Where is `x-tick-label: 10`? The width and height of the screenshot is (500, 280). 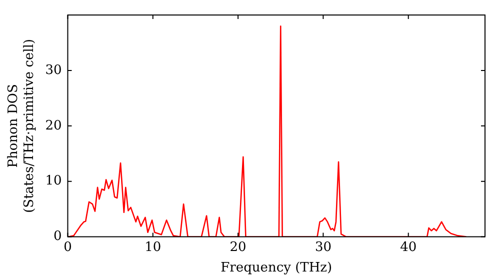 x-tick-label: 10 is located at coordinates (153, 247).